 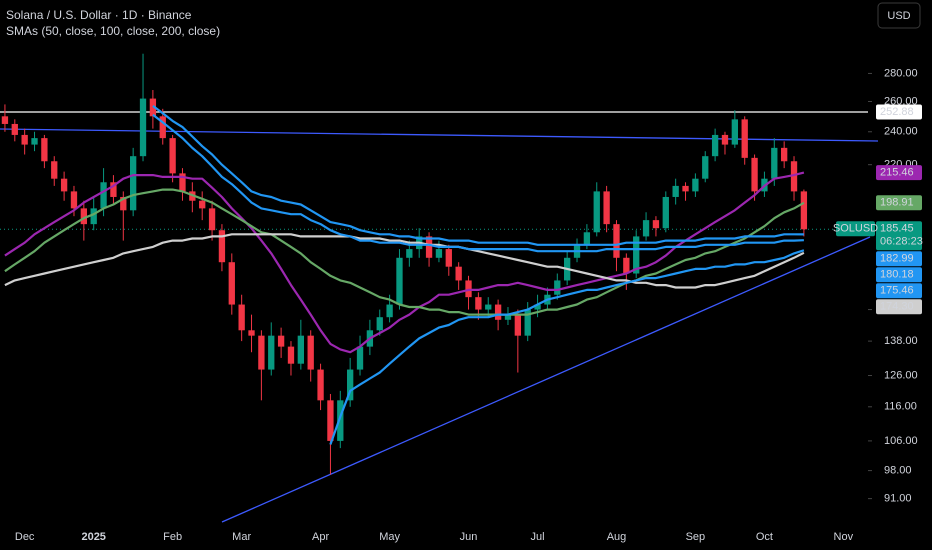 I want to click on x-tick-label: Oct, so click(x=764, y=537).